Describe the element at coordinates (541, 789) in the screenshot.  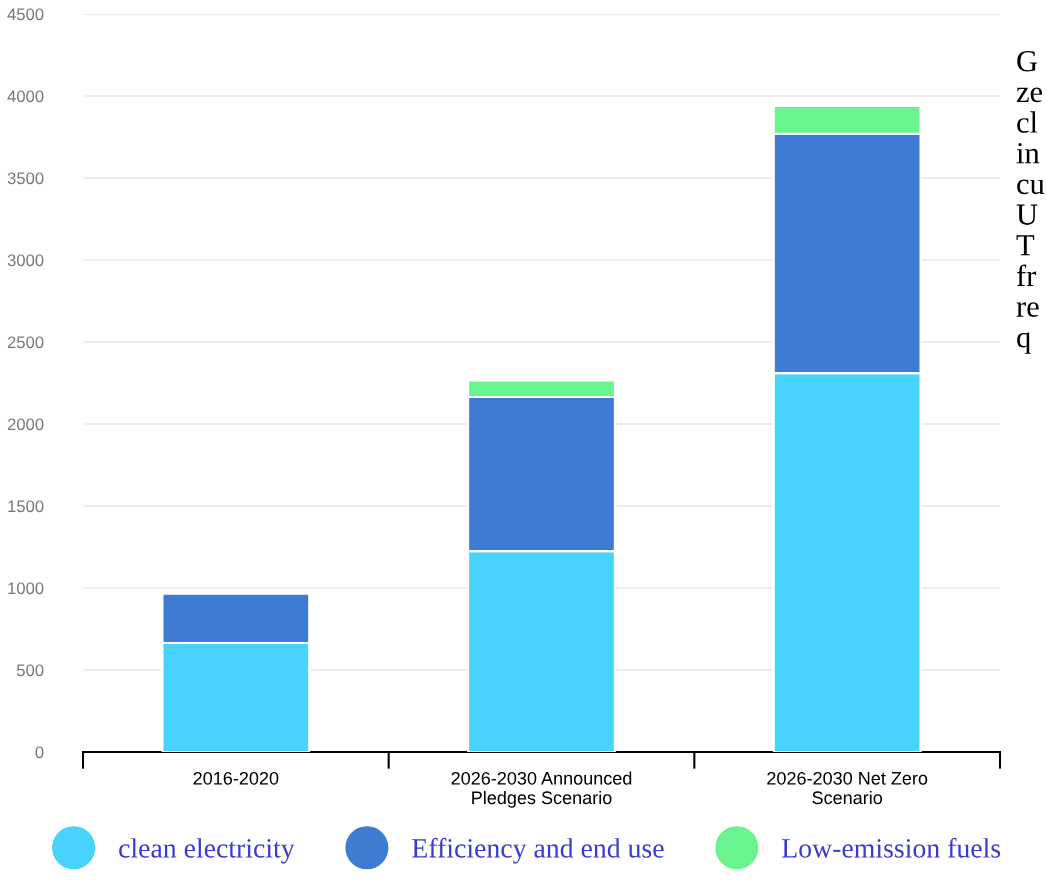
I see `x-tick-label: 2026-2030 Announced Pledges Scenario` at that location.